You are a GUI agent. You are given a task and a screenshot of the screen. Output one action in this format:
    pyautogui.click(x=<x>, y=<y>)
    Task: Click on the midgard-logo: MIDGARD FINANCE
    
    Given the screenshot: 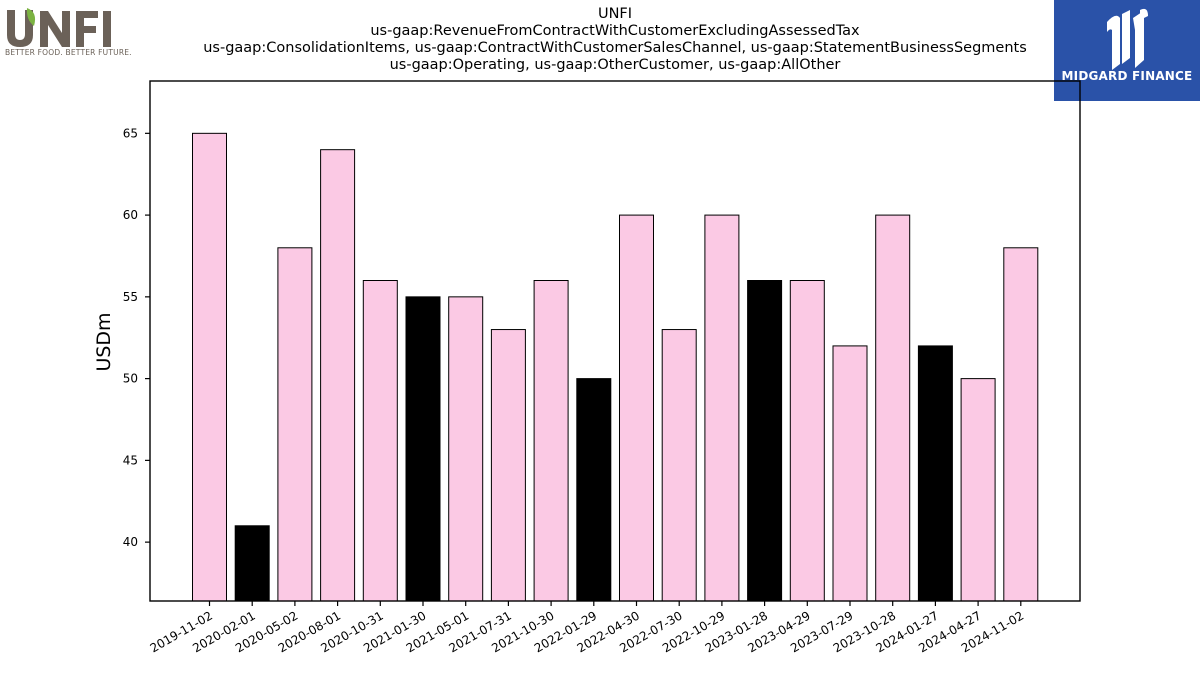 What is the action you would take?
    pyautogui.click(x=1127, y=50)
    